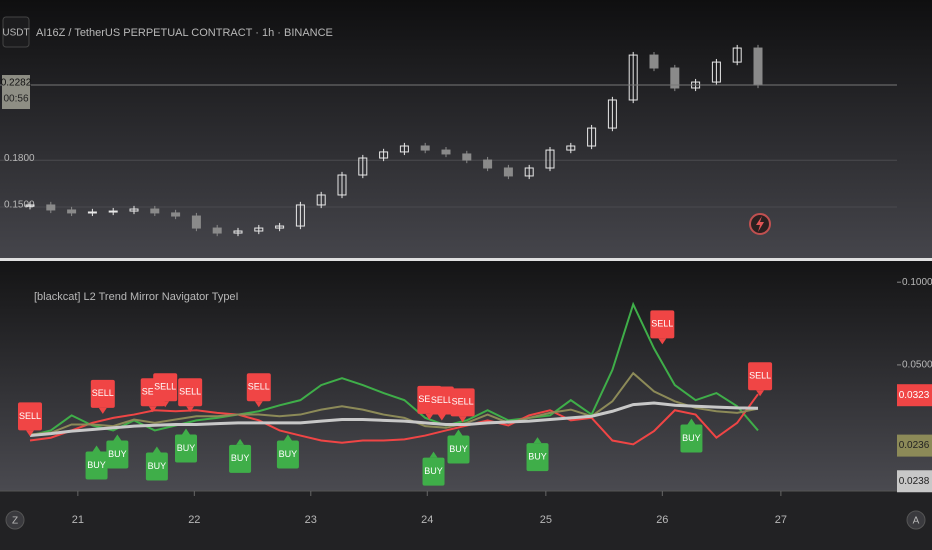 This screenshot has width=932, height=550. Describe the element at coordinates (546, 520) in the screenshot. I see `x-tick-label: 25` at that location.